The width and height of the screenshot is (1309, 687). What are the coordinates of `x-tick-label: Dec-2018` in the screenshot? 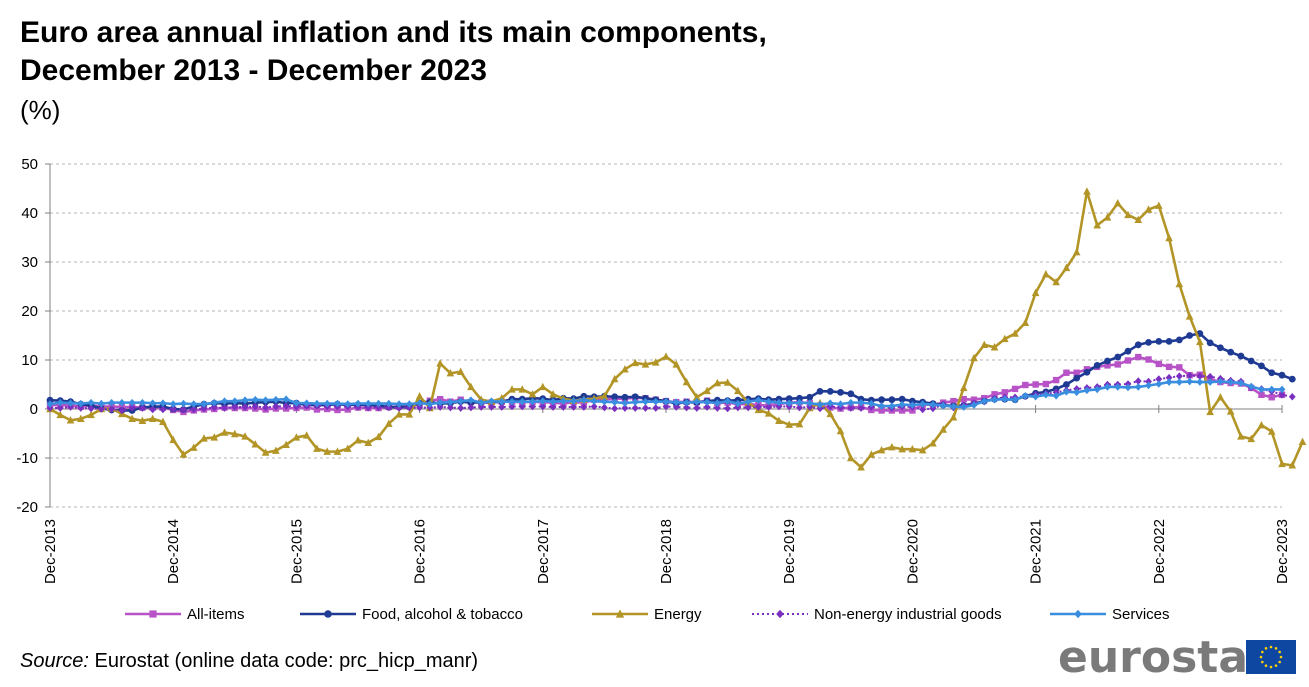 It's located at (666, 551).